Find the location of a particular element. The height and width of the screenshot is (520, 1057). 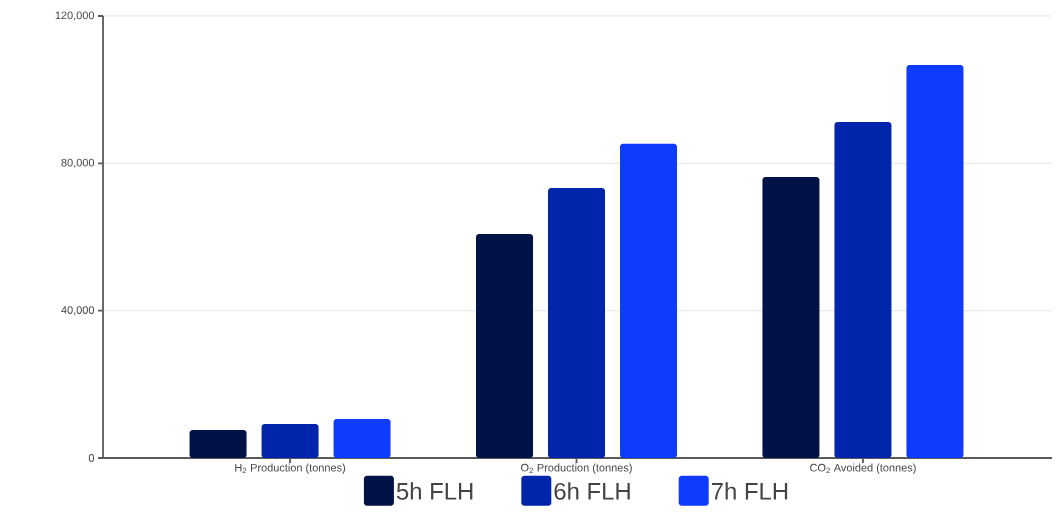

x-tick-label: O$_{2}$ Production (tonnes) is located at coordinates (576, 468).